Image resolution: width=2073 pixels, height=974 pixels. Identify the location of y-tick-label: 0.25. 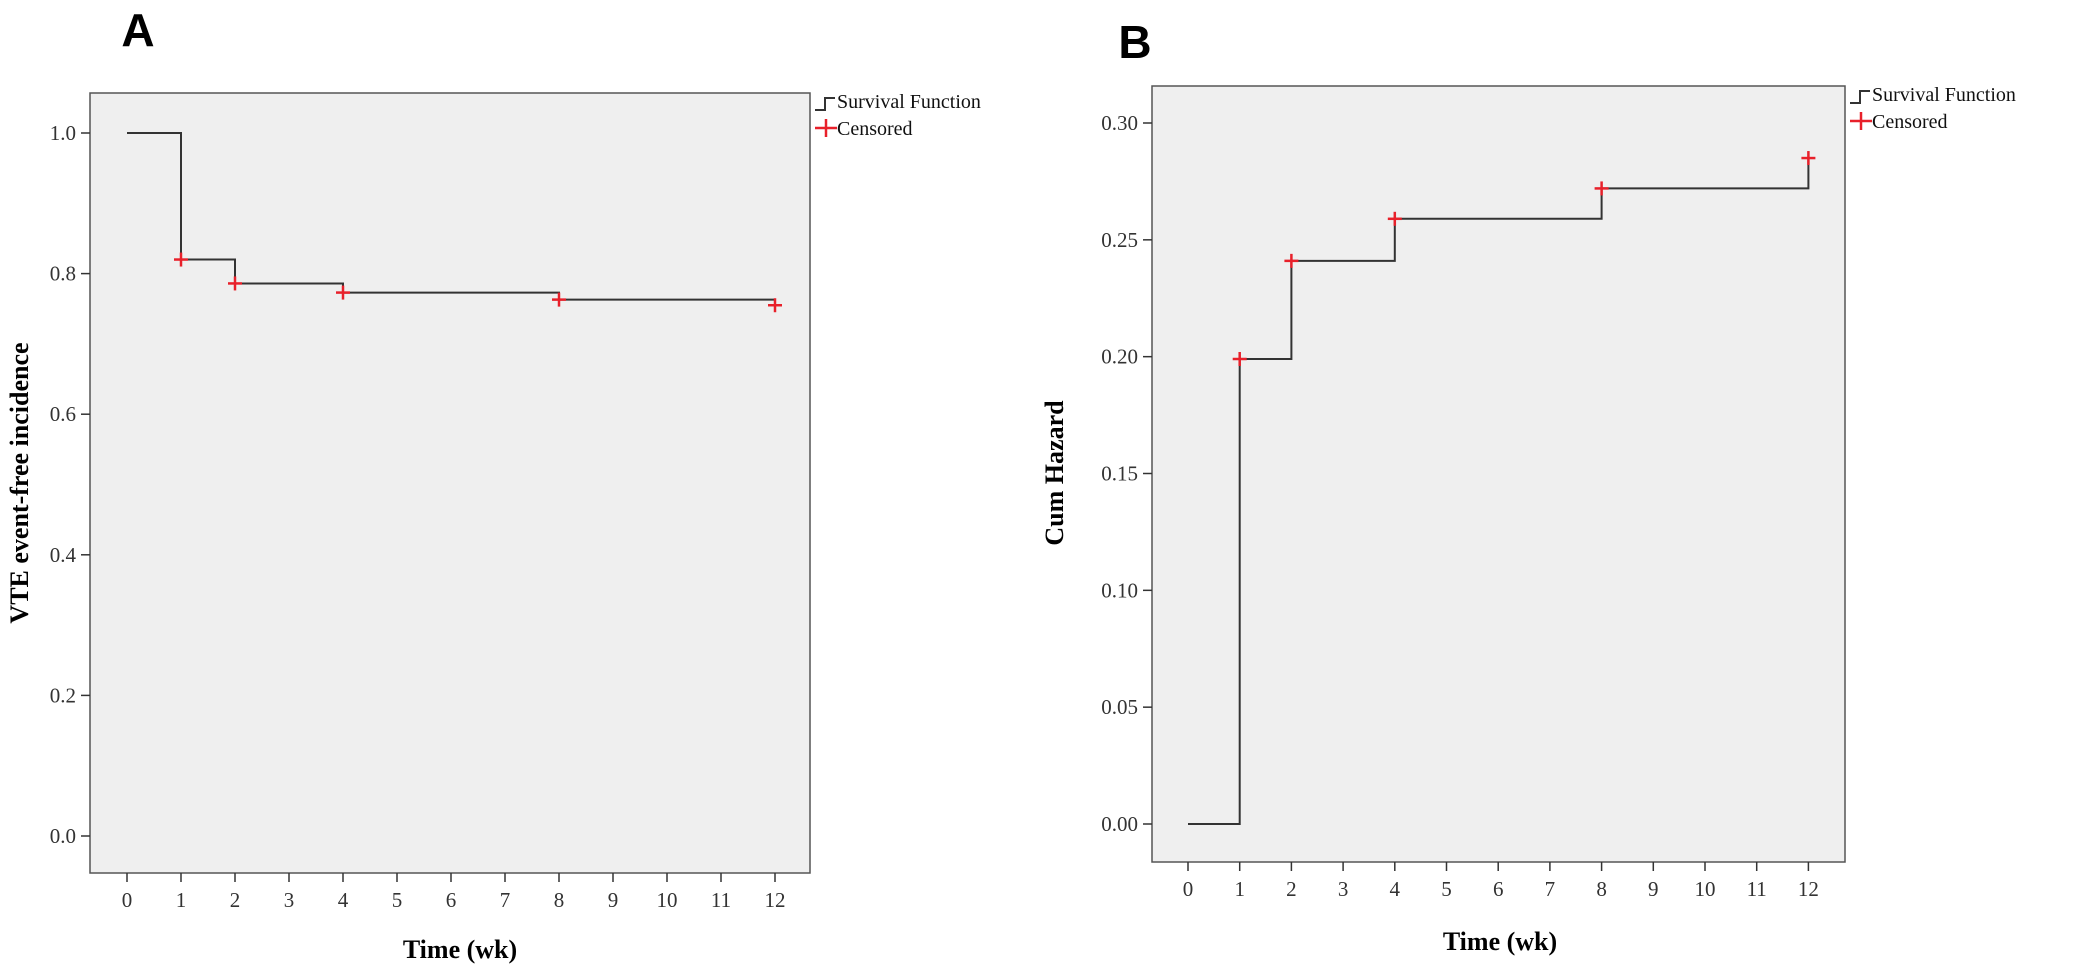
(1119, 240).